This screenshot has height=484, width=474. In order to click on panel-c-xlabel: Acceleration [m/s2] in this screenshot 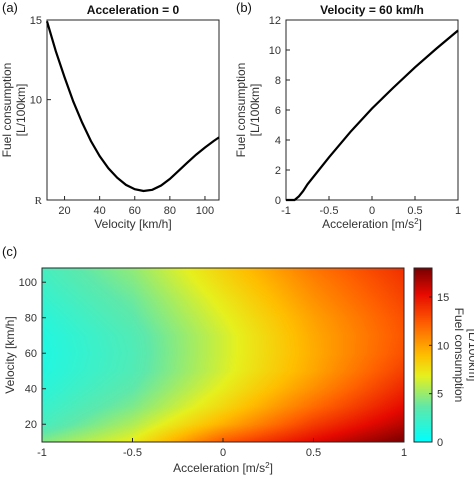, I will do `click(223, 468)`.